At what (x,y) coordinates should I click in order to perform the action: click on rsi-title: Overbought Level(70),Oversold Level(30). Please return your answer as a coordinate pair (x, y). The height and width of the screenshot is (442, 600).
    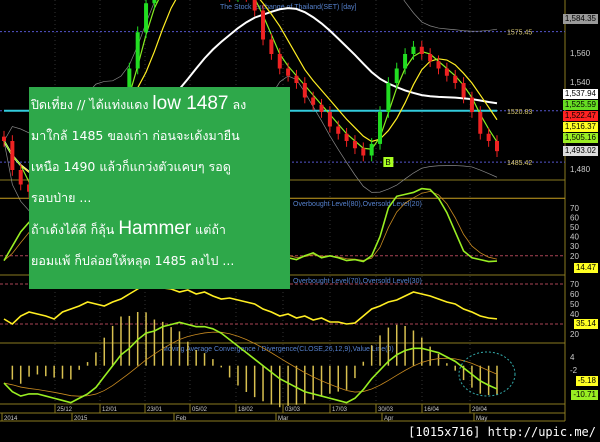
    Looking at the image, I should click on (357, 281).